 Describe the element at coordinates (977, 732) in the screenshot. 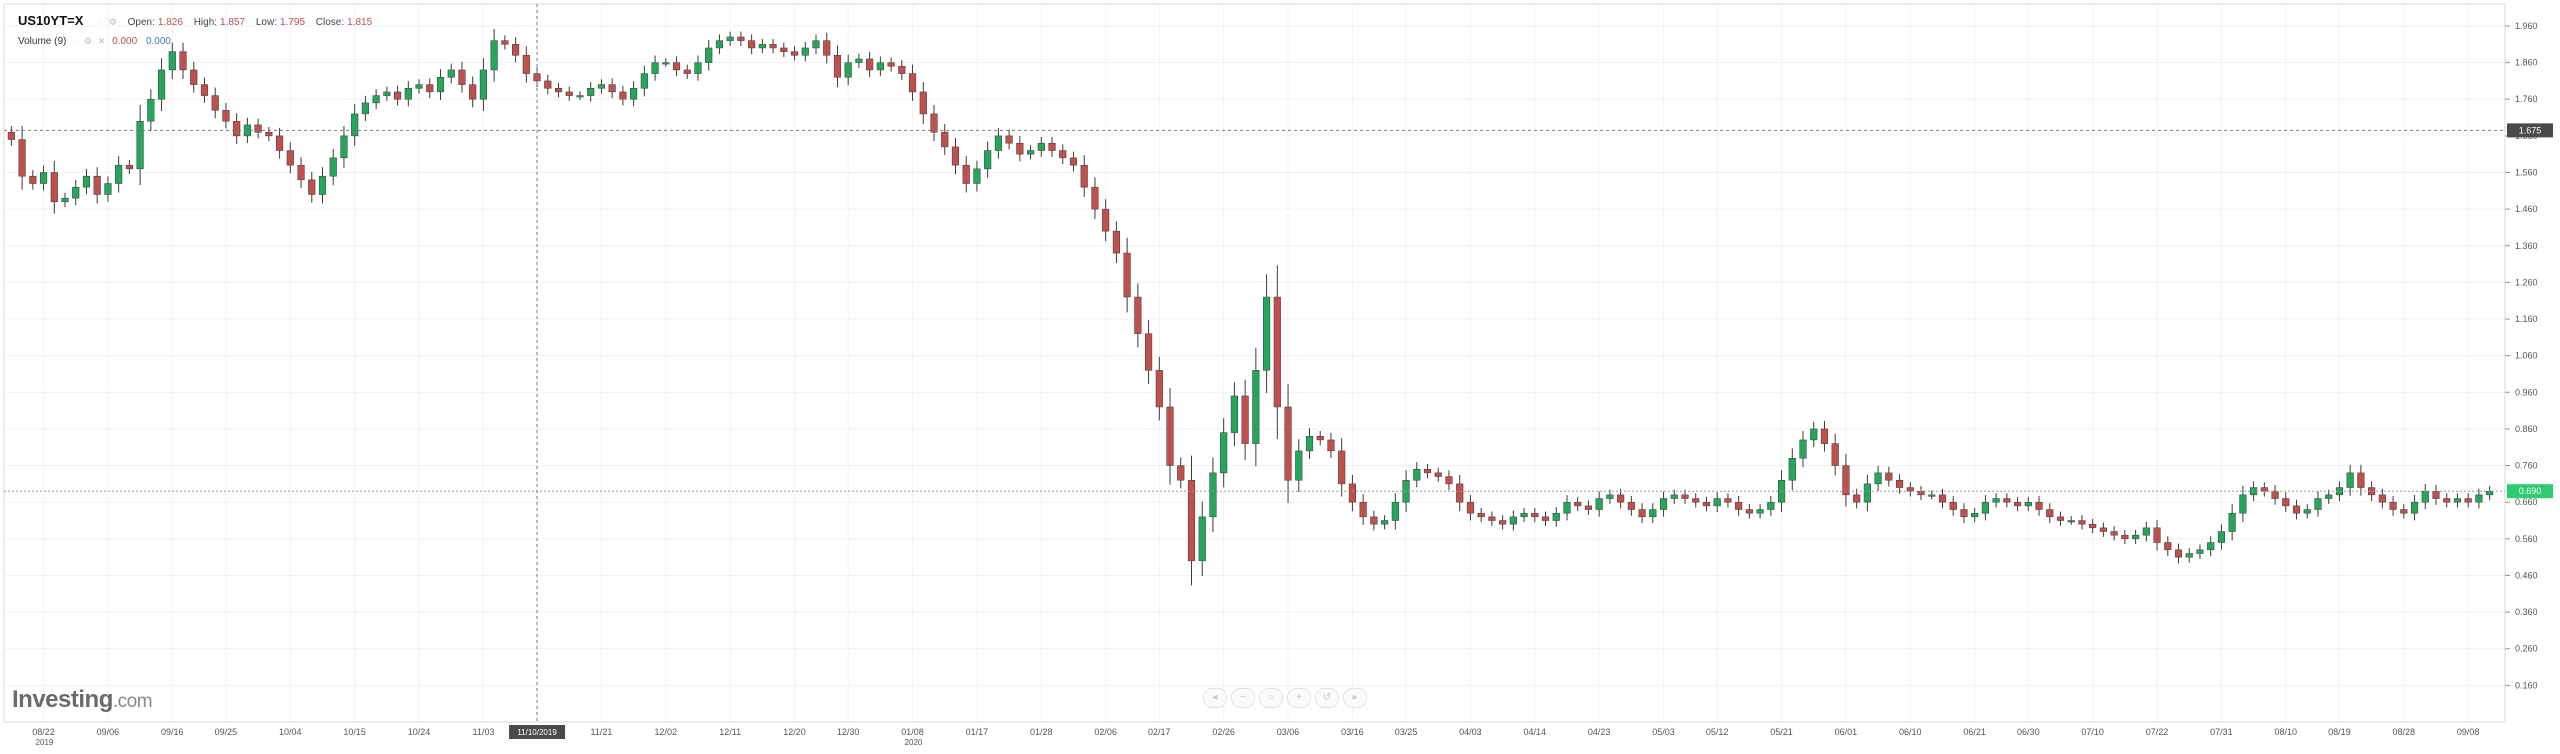

I see `x-tick-label: 01/17` at that location.